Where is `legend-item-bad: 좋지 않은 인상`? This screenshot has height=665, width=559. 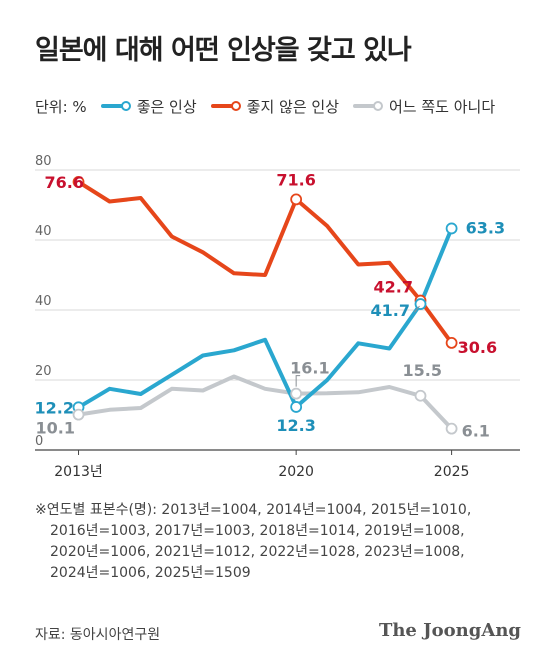
legend-item-bad: 좋지 않은 인상 is located at coordinates (274, 106).